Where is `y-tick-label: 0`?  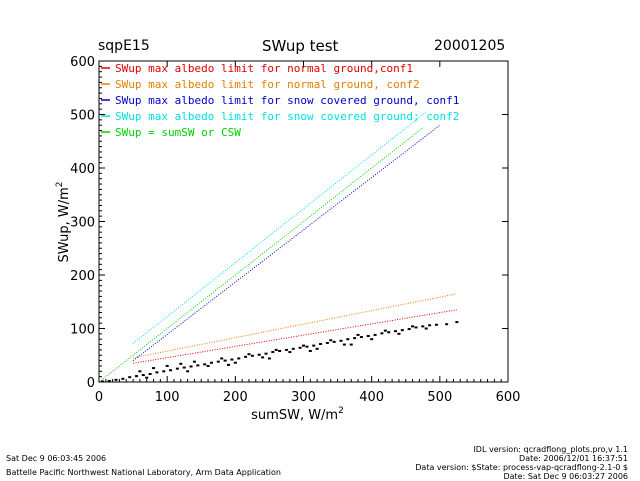
y-tick-label: 0 is located at coordinates (91, 383).